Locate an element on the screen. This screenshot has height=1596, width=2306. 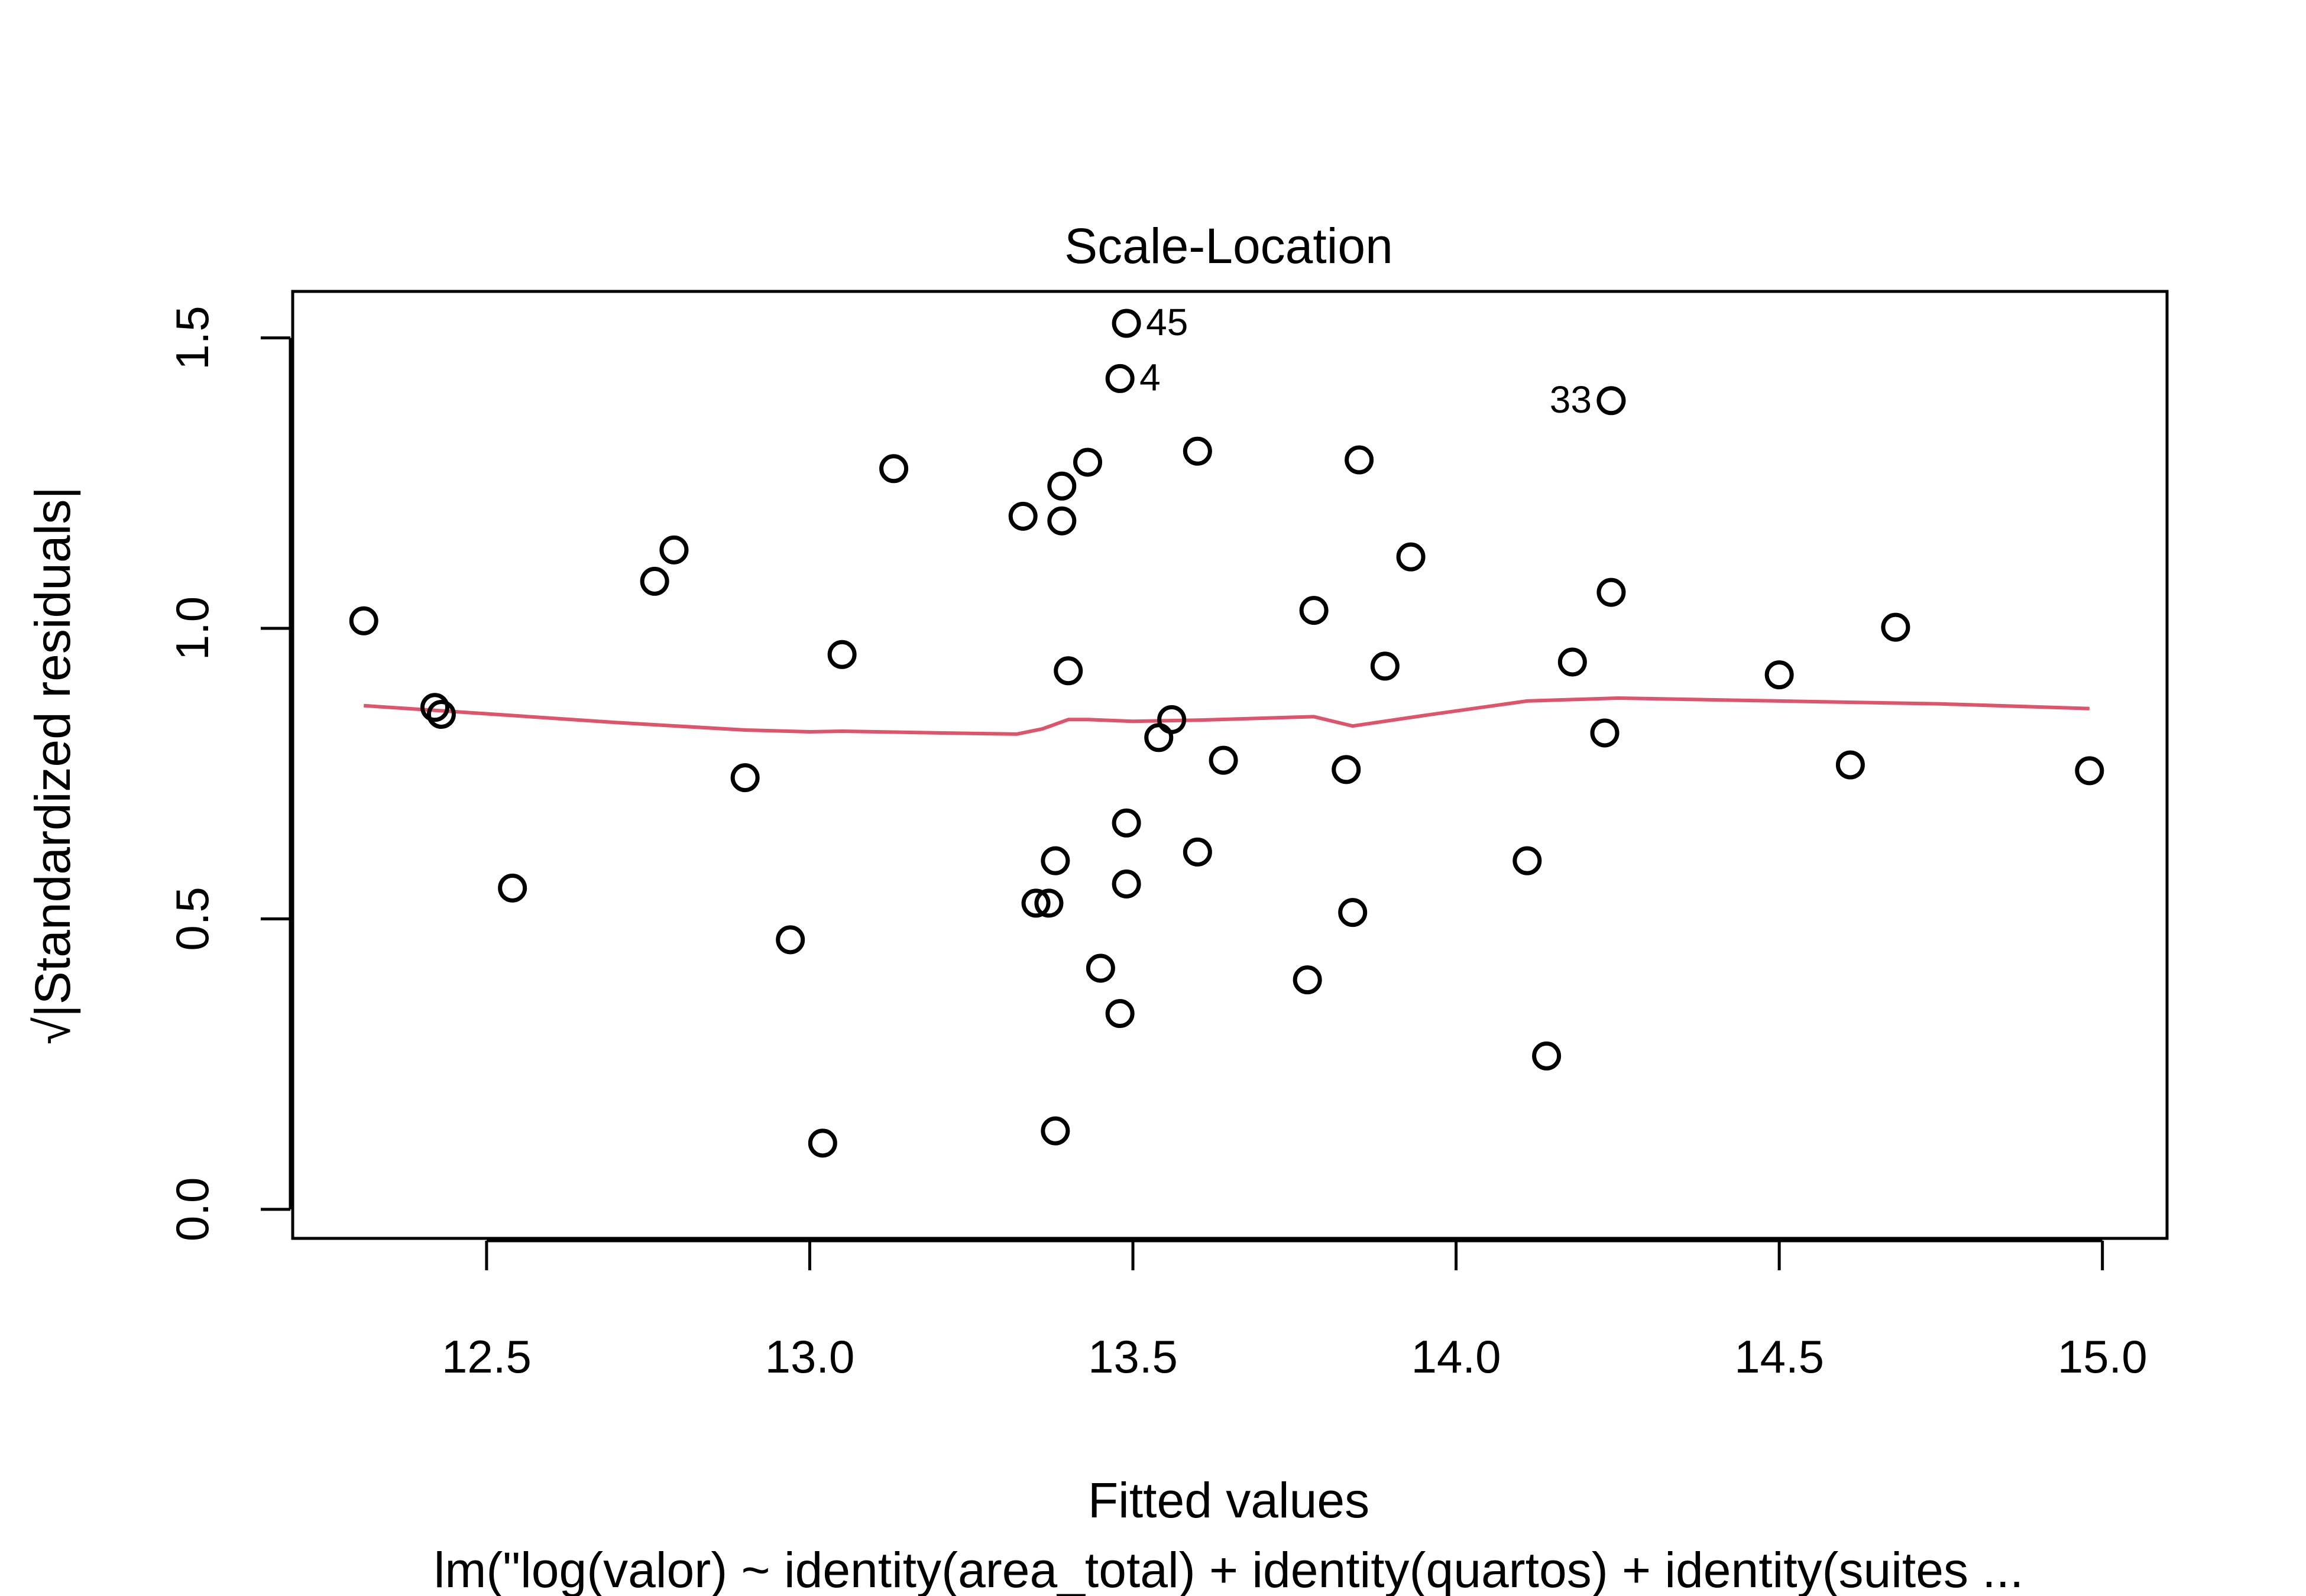
smooth-line-layer is located at coordinates (1227, 716).